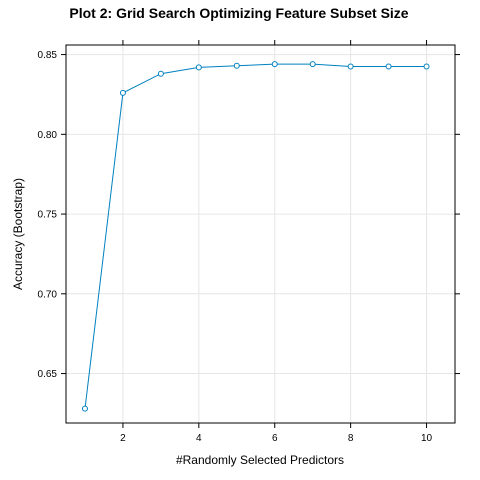  I want to click on x-tick-label: 4, so click(199, 438).